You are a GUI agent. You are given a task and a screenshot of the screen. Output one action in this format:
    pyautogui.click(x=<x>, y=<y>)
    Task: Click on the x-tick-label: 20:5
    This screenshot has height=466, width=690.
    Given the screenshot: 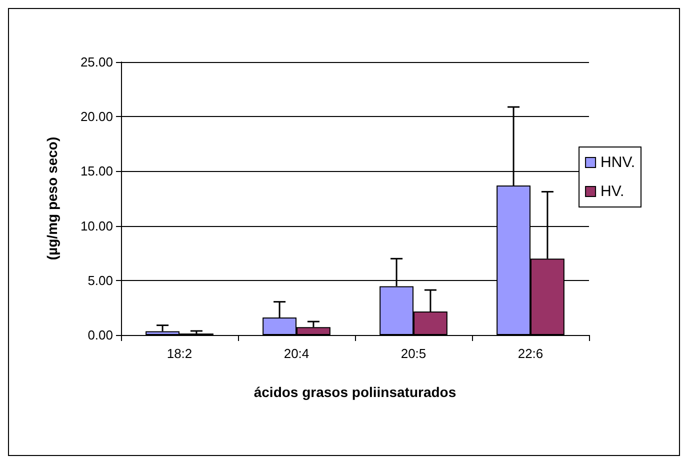 What is the action you would take?
    pyautogui.click(x=413, y=353)
    